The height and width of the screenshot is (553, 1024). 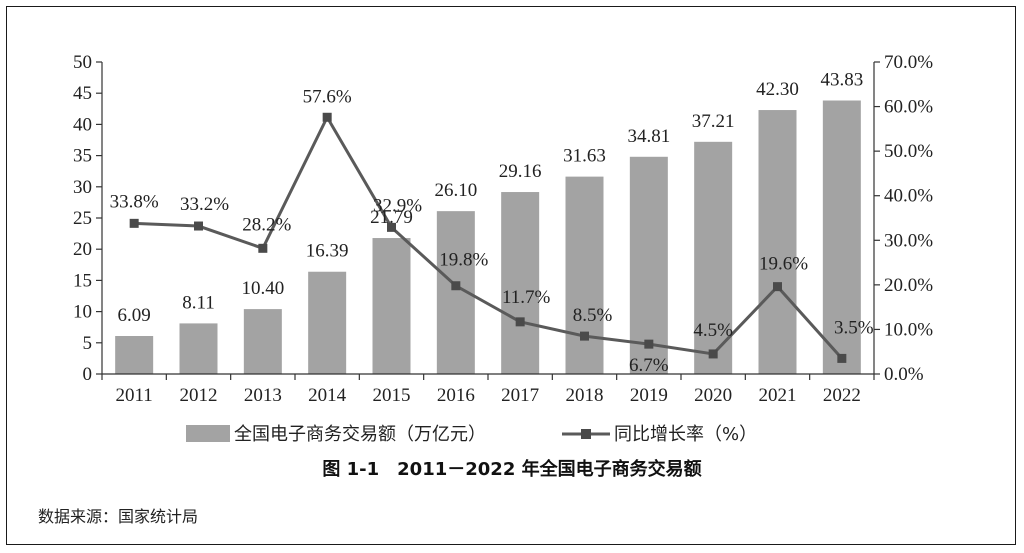 I want to click on left-tick-label: 5, so click(x=88, y=343).